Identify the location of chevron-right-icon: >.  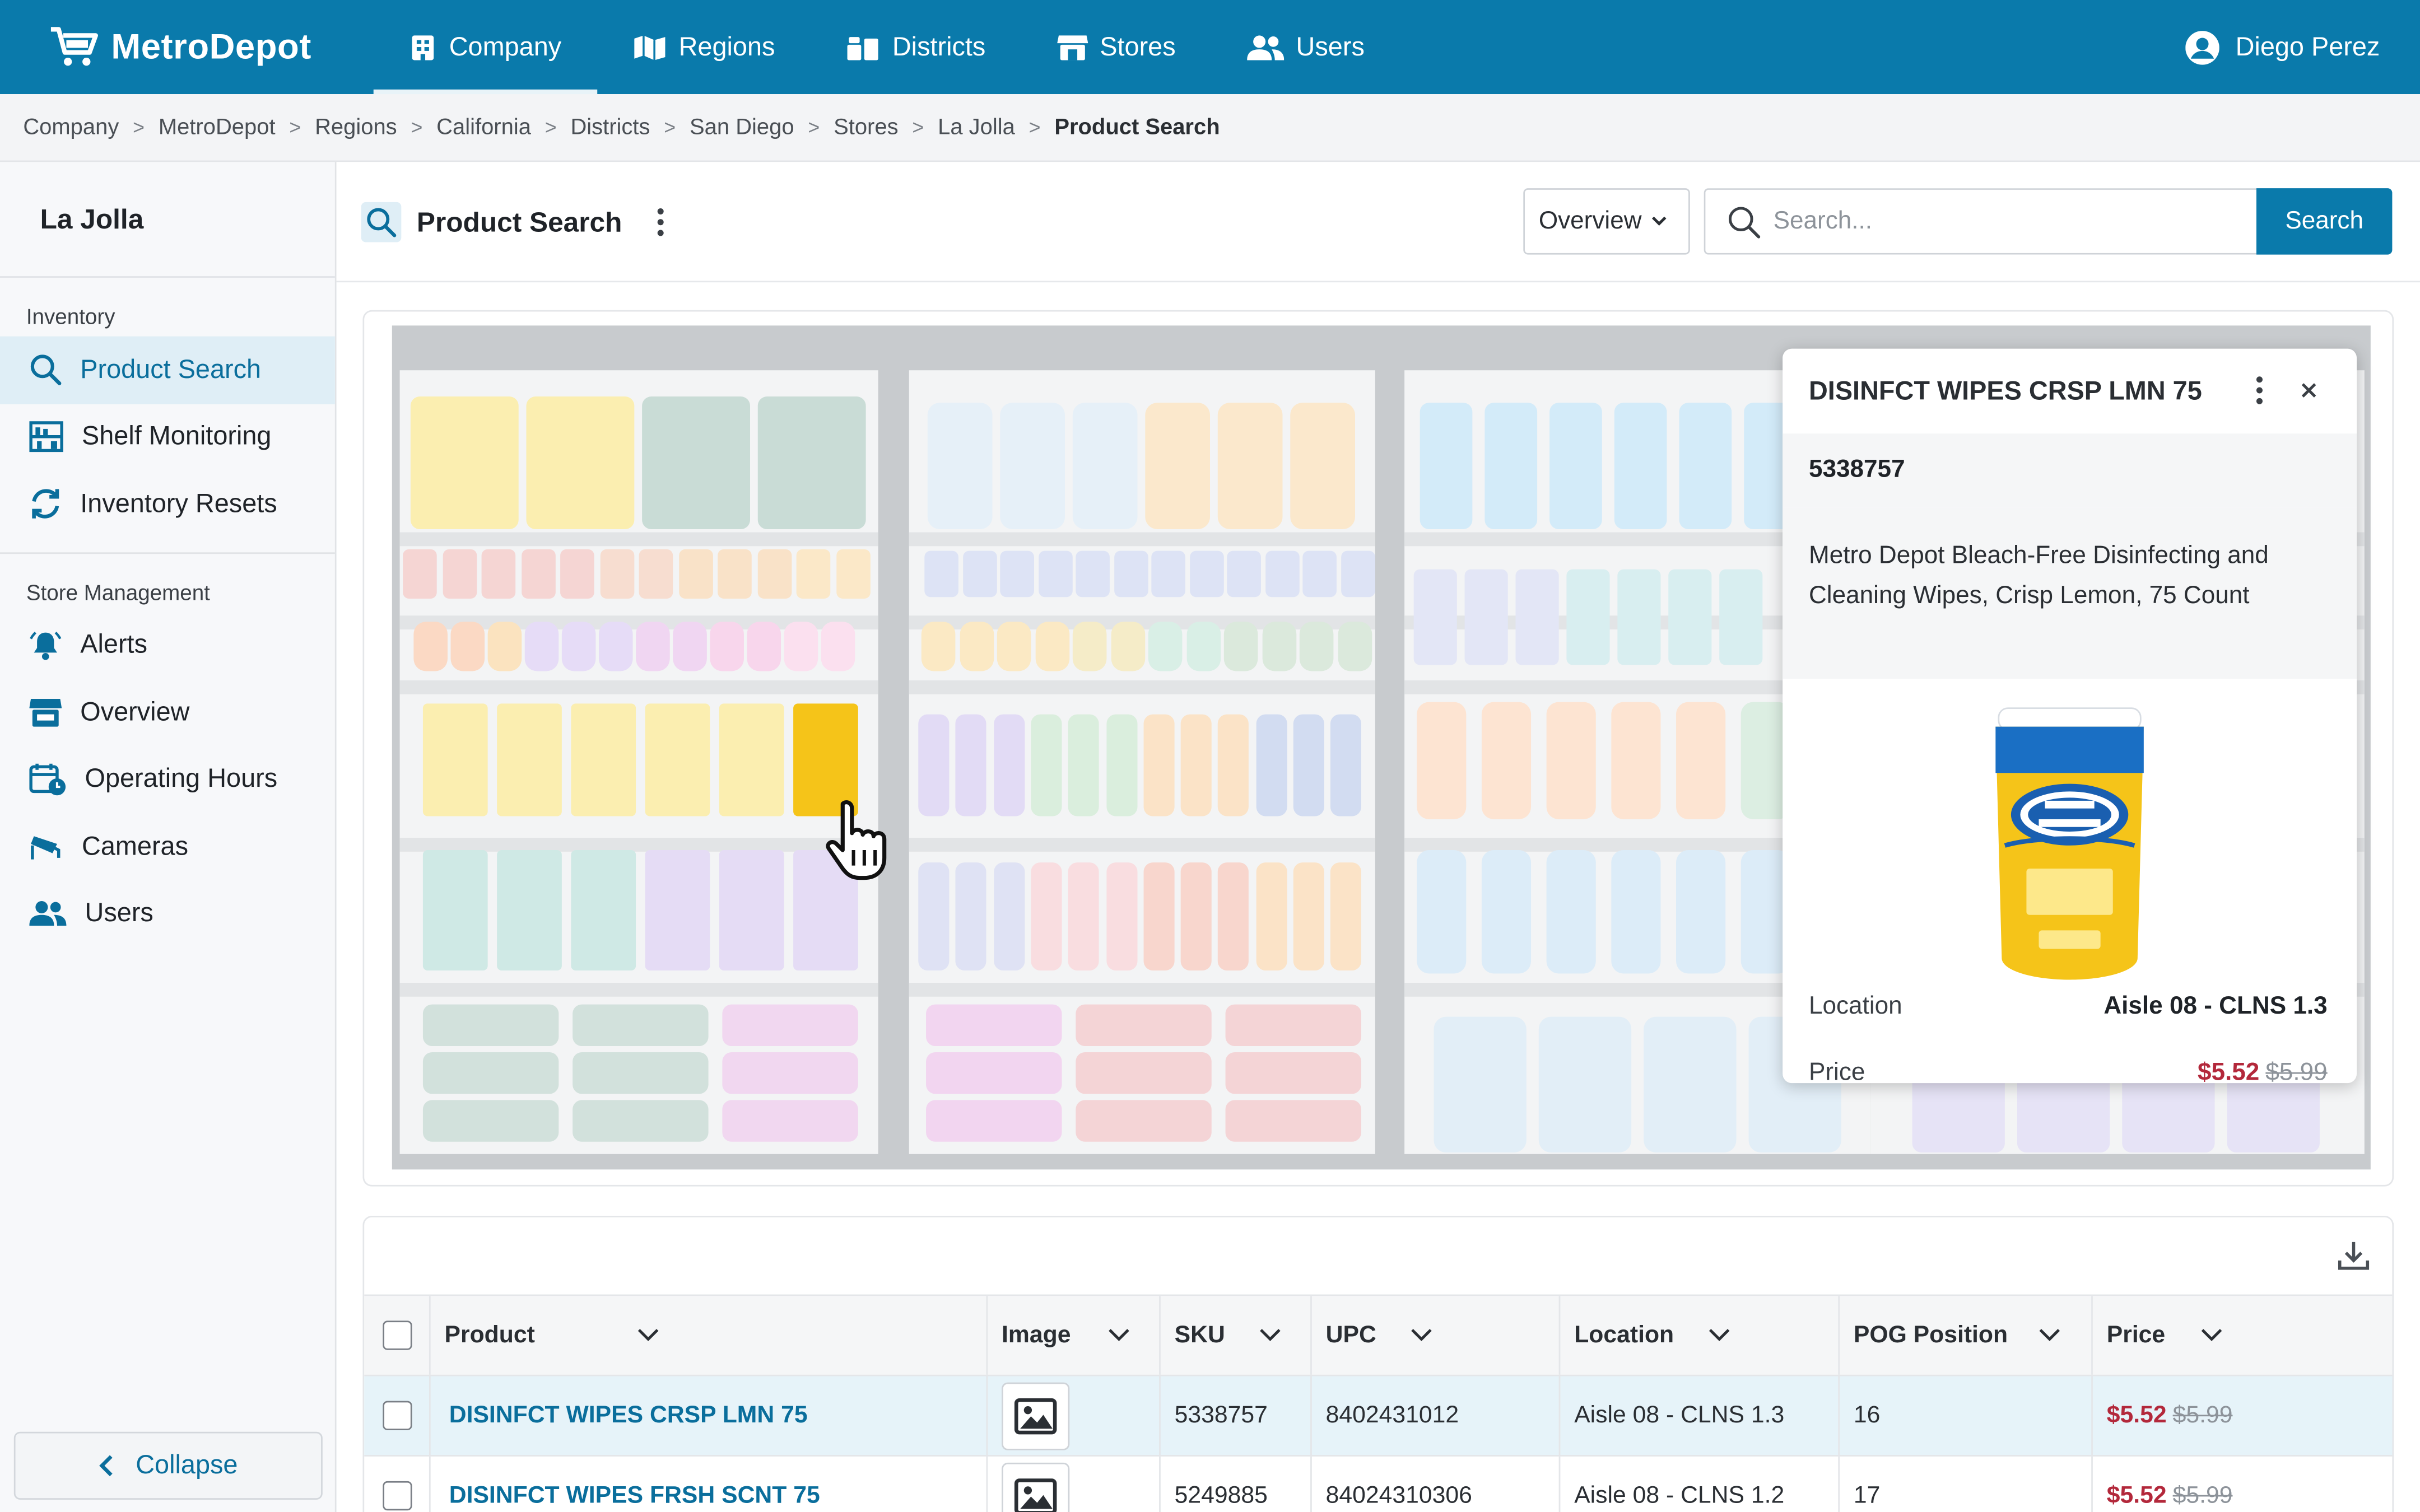
(551, 127).